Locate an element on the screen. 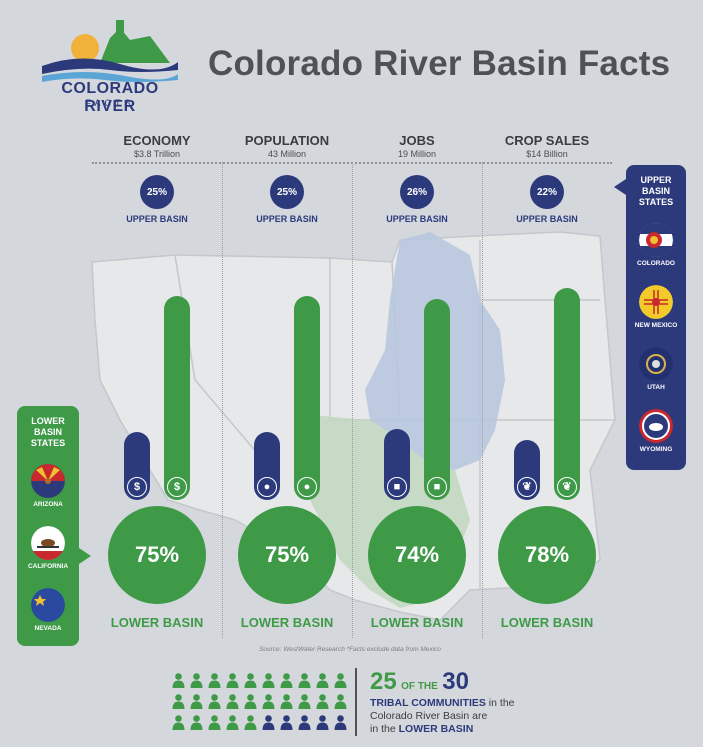 Image resolution: width=703 pixels, height=747 pixels. colorado-flag-icon is located at coordinates (656, 240).